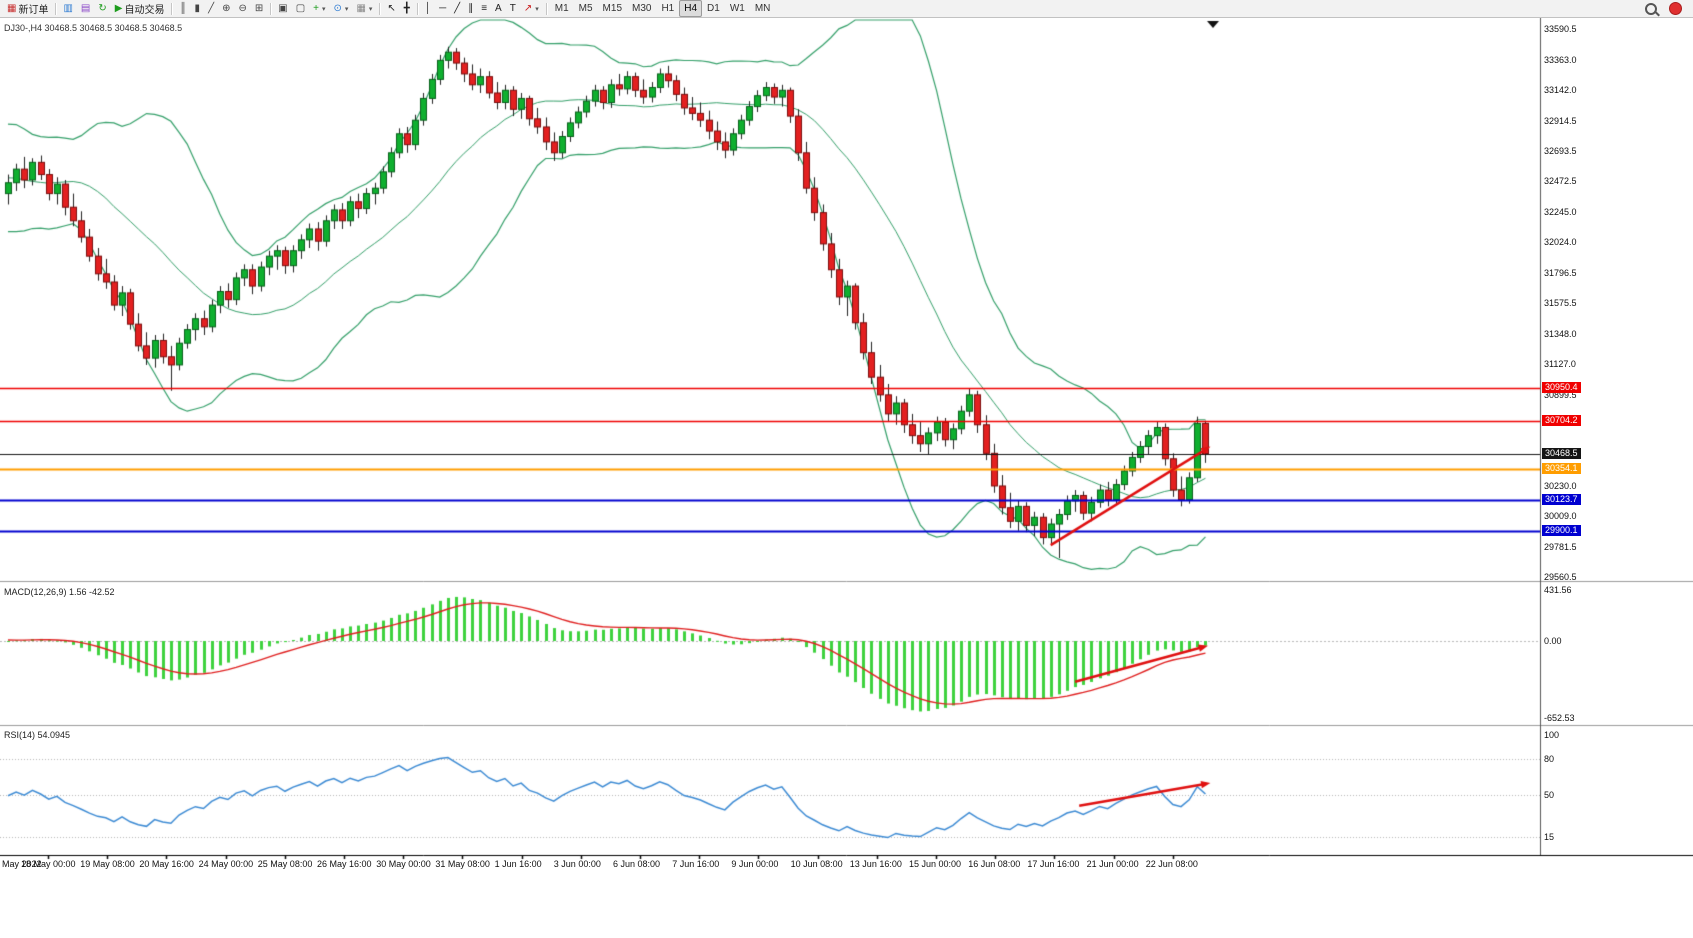  Describe the element at coordinates (33, 10) in the screenshot. I see `new-order-button-label: 新订单` at that location.